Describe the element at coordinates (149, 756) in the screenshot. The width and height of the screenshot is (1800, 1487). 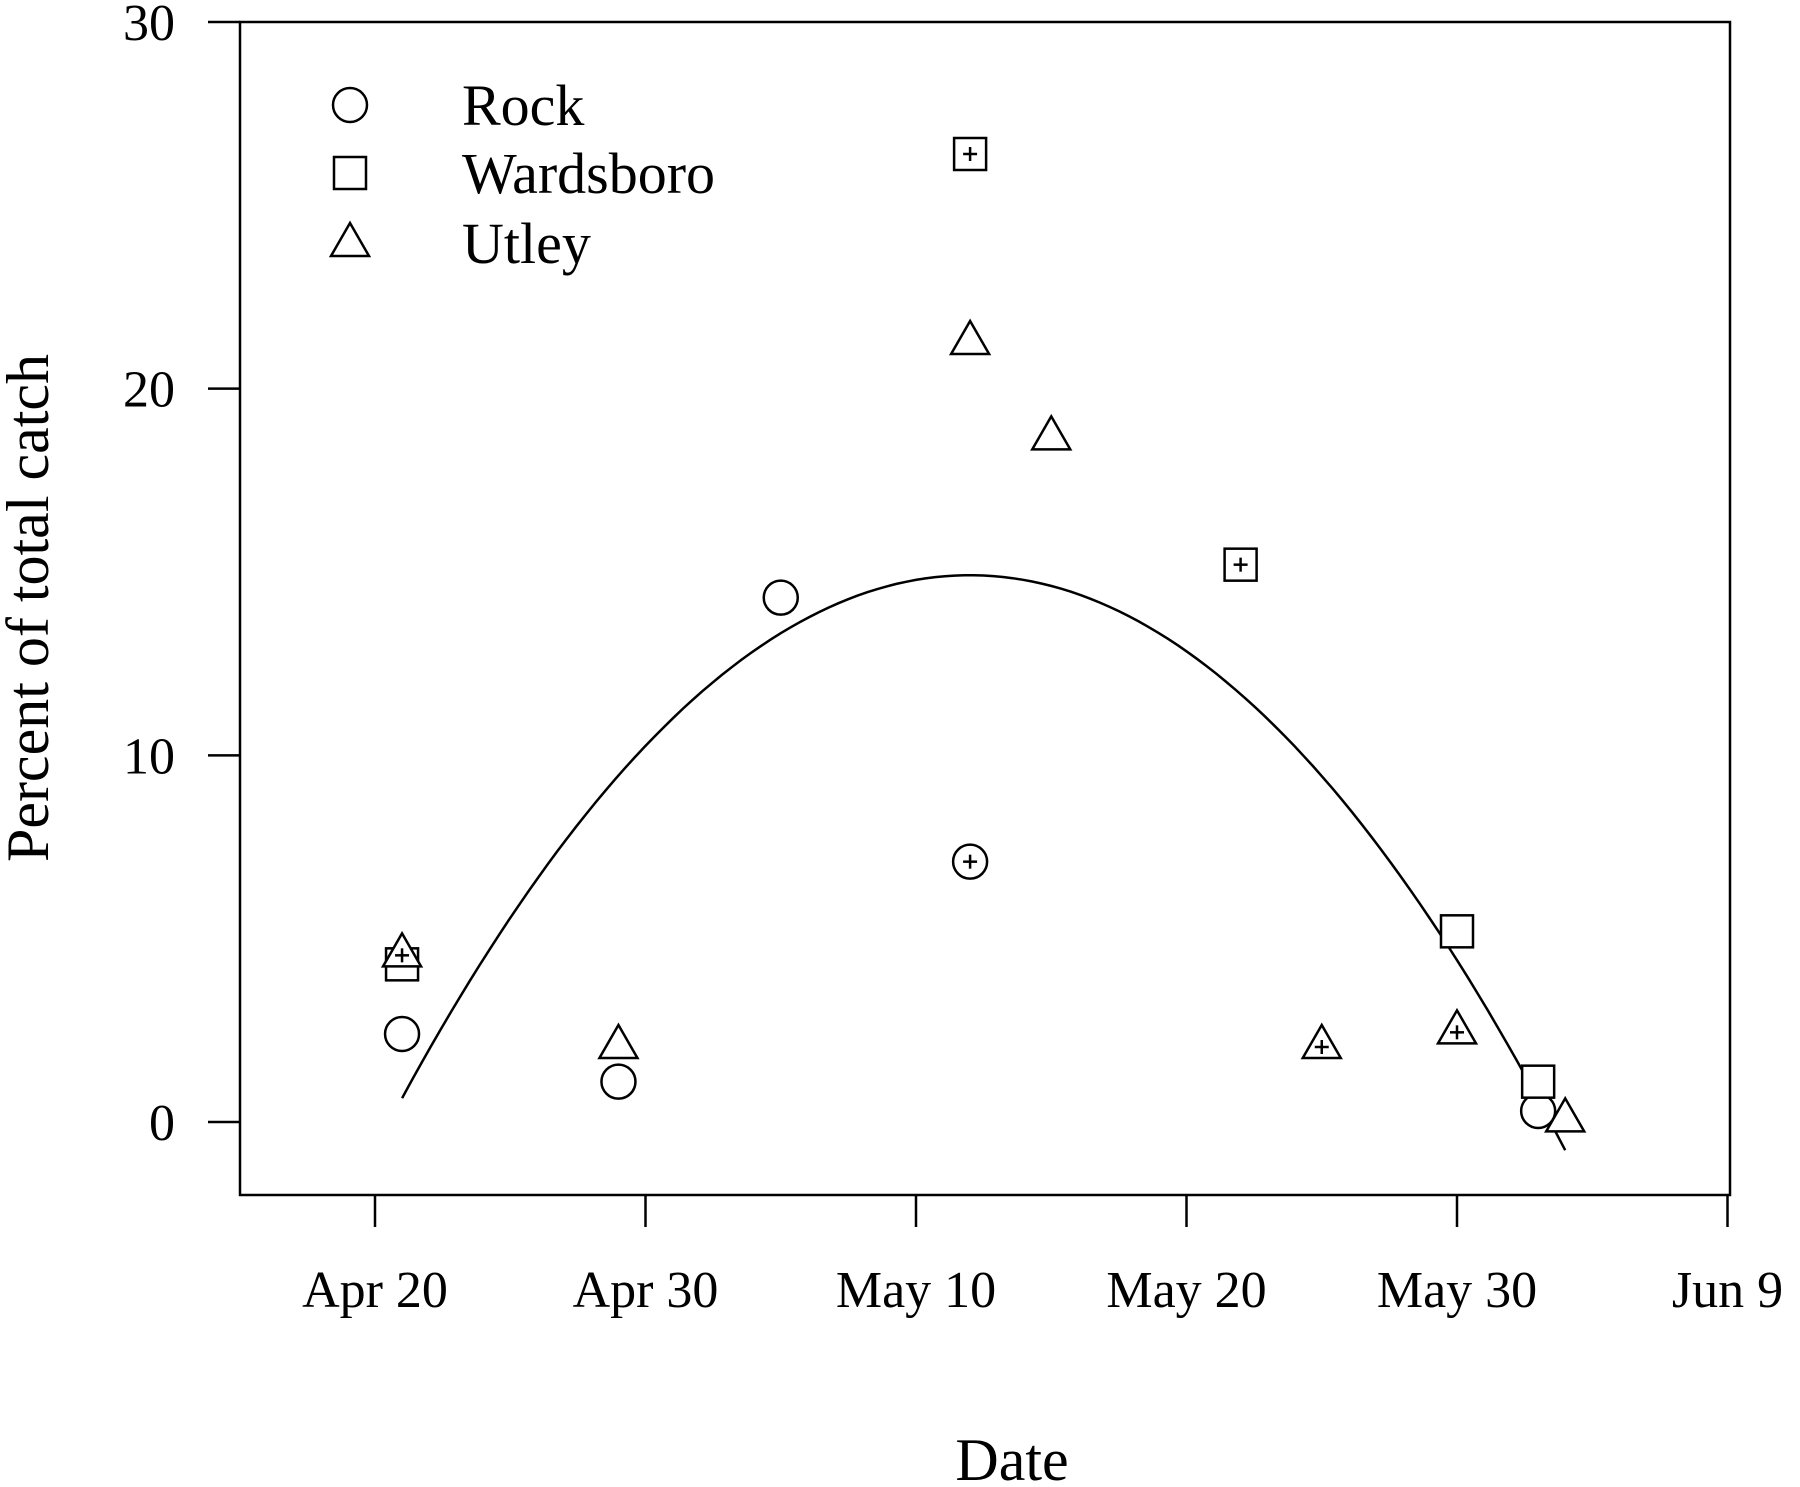
I see `y-tick-label: 10` at that location.